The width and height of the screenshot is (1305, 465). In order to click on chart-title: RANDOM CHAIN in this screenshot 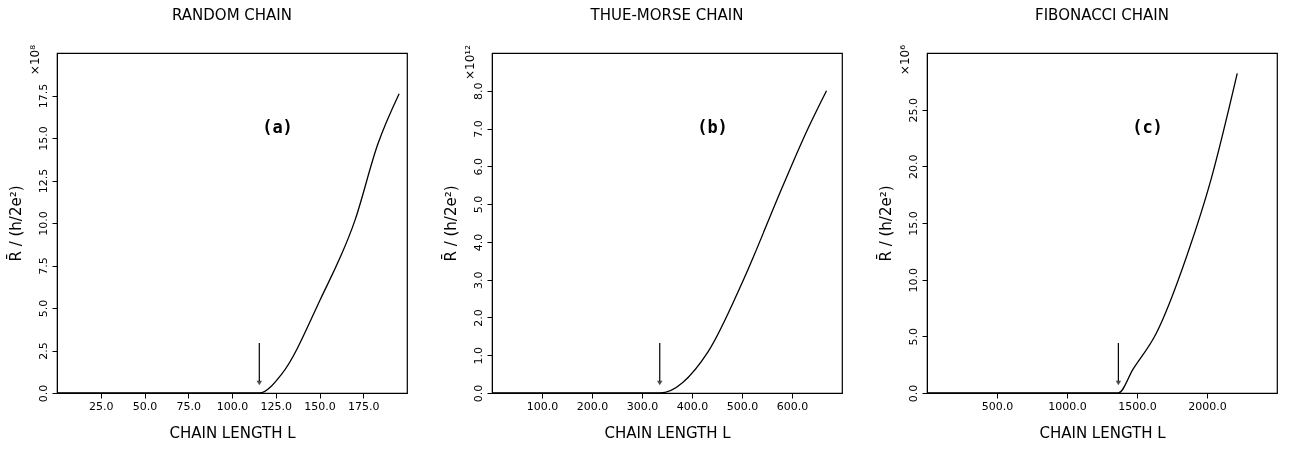, I will do `click(232, 15)`.